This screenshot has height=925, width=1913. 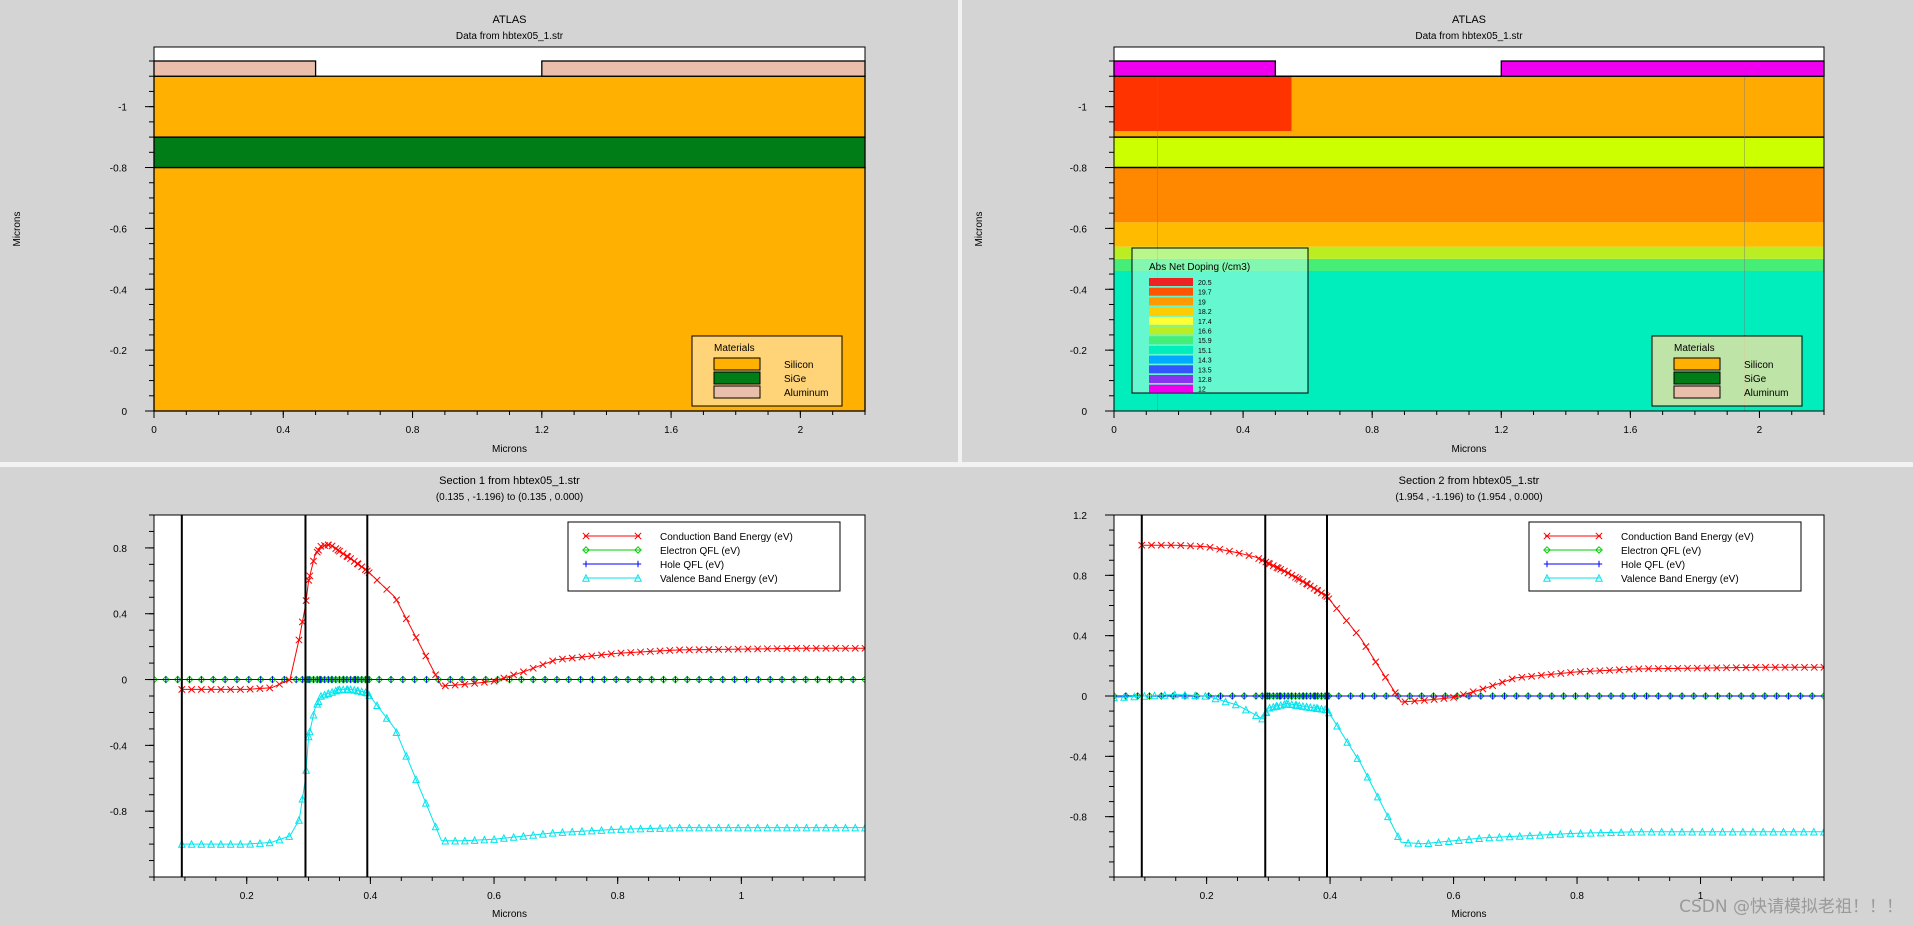 What do you see at coordinates (1205, 351) in the screenshot?
I see `doping-level-label: 15.1` at bounding box center [1205, 351].